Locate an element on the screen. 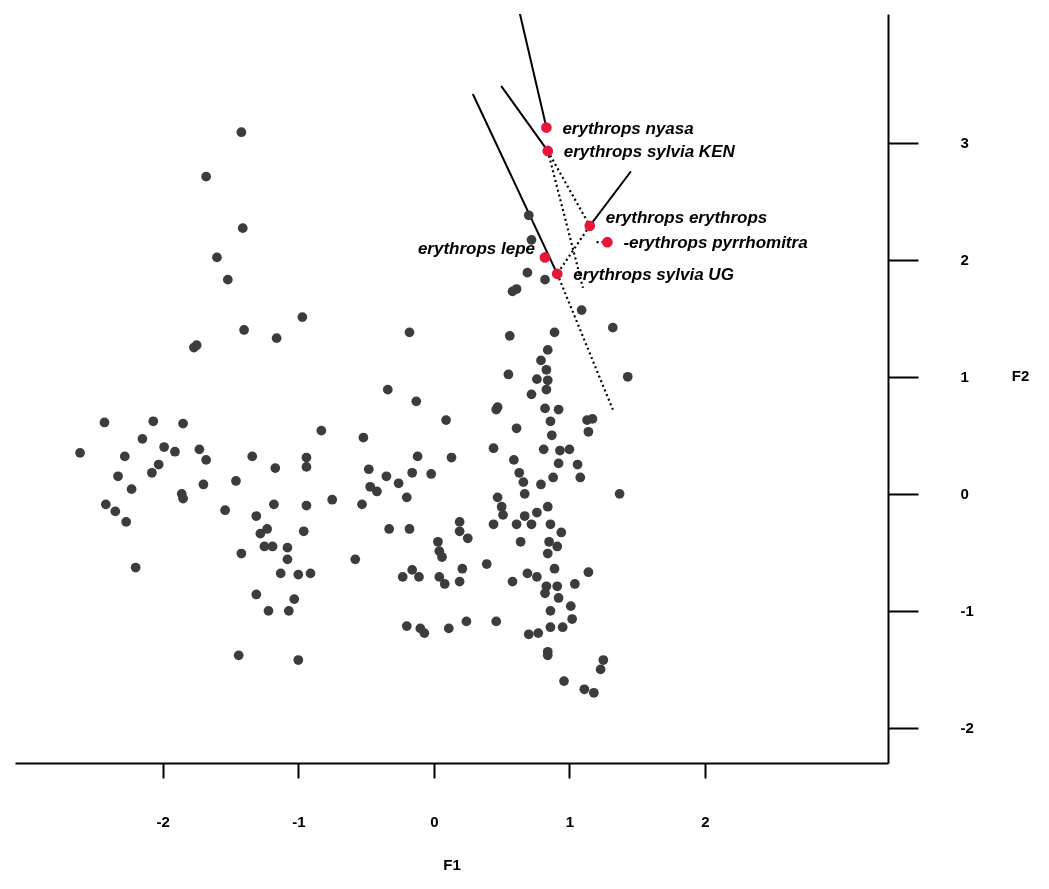  y-tick-label: 2 is located at coordinates (964, 260).